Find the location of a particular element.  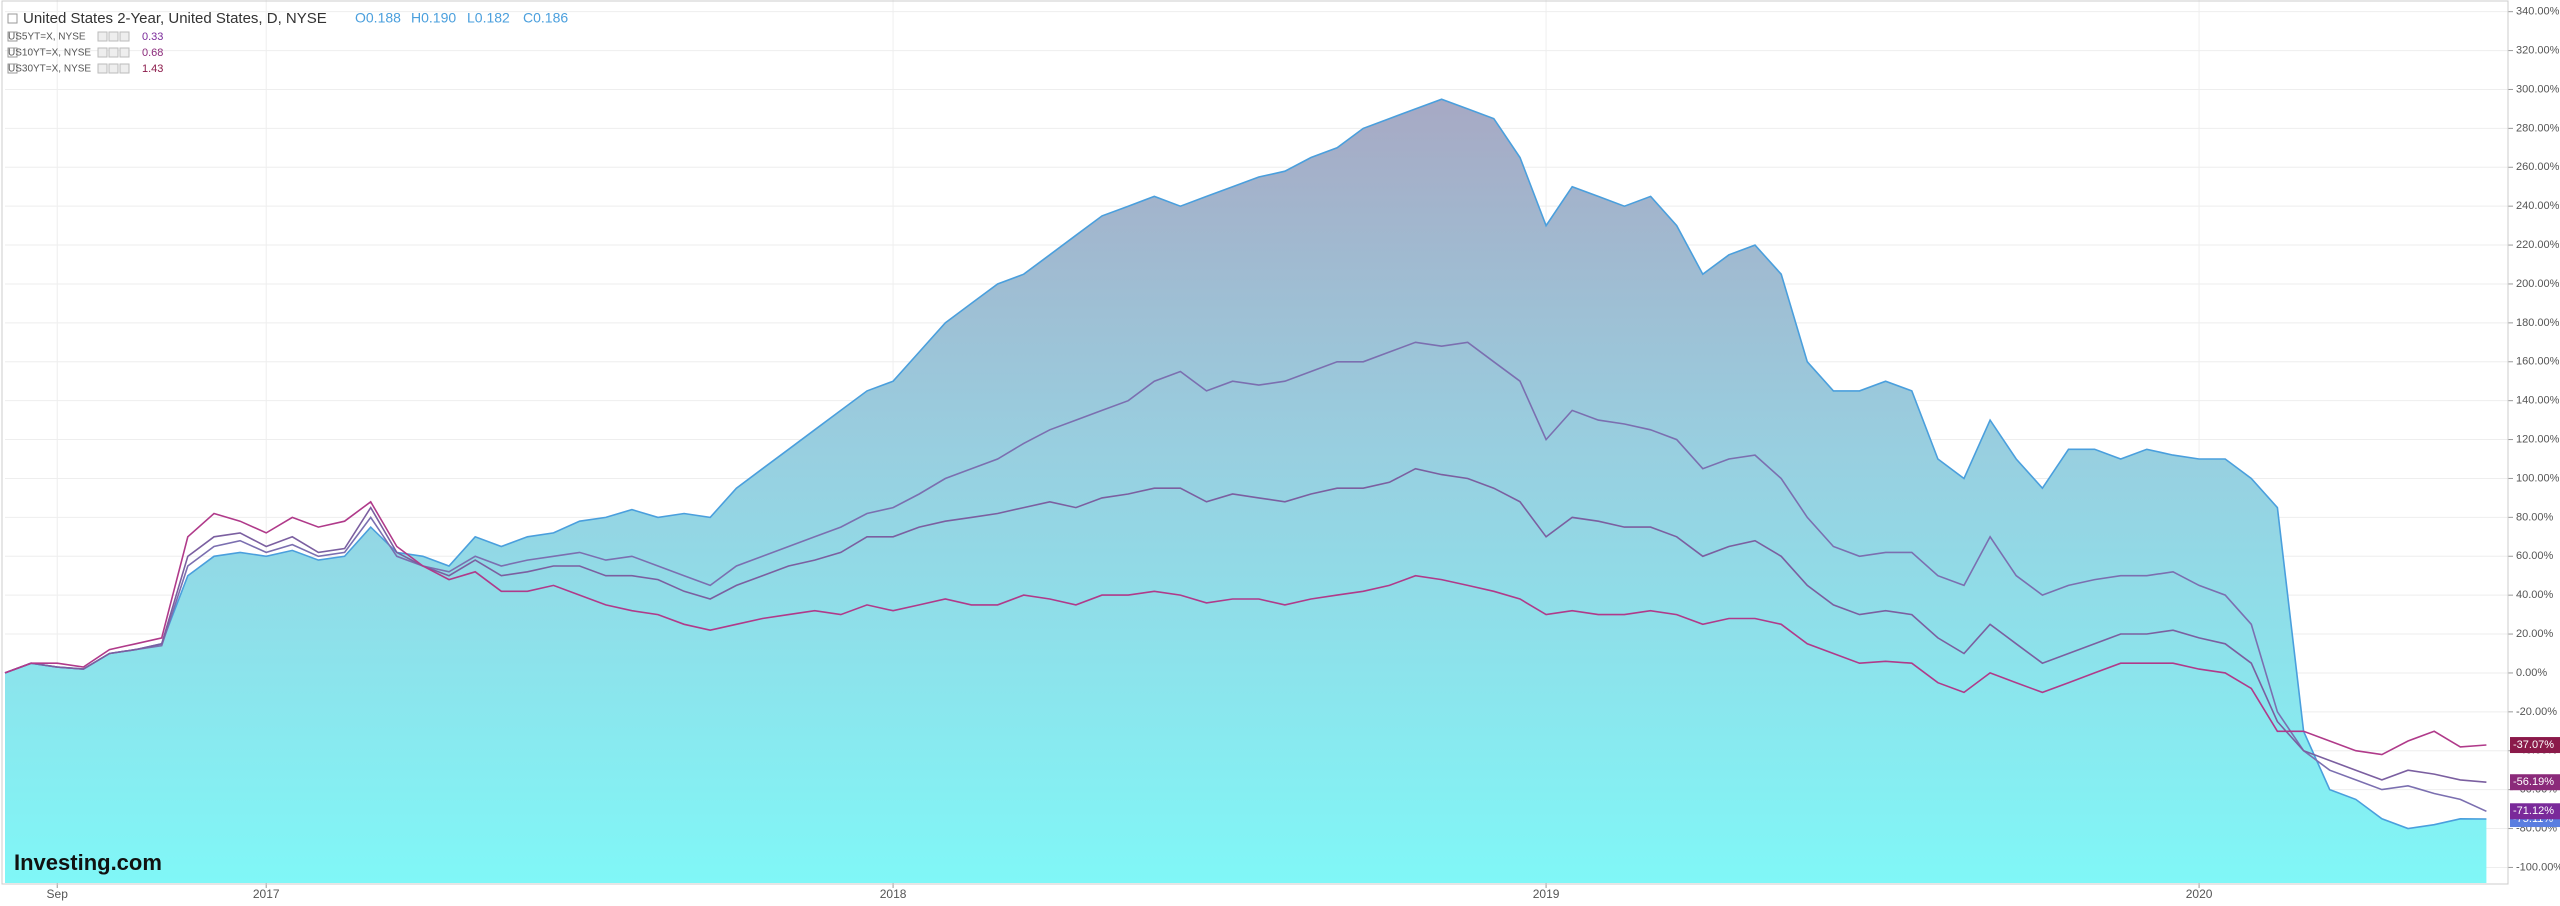

value-label: -71.12% is located at coordinates (2533, 811).